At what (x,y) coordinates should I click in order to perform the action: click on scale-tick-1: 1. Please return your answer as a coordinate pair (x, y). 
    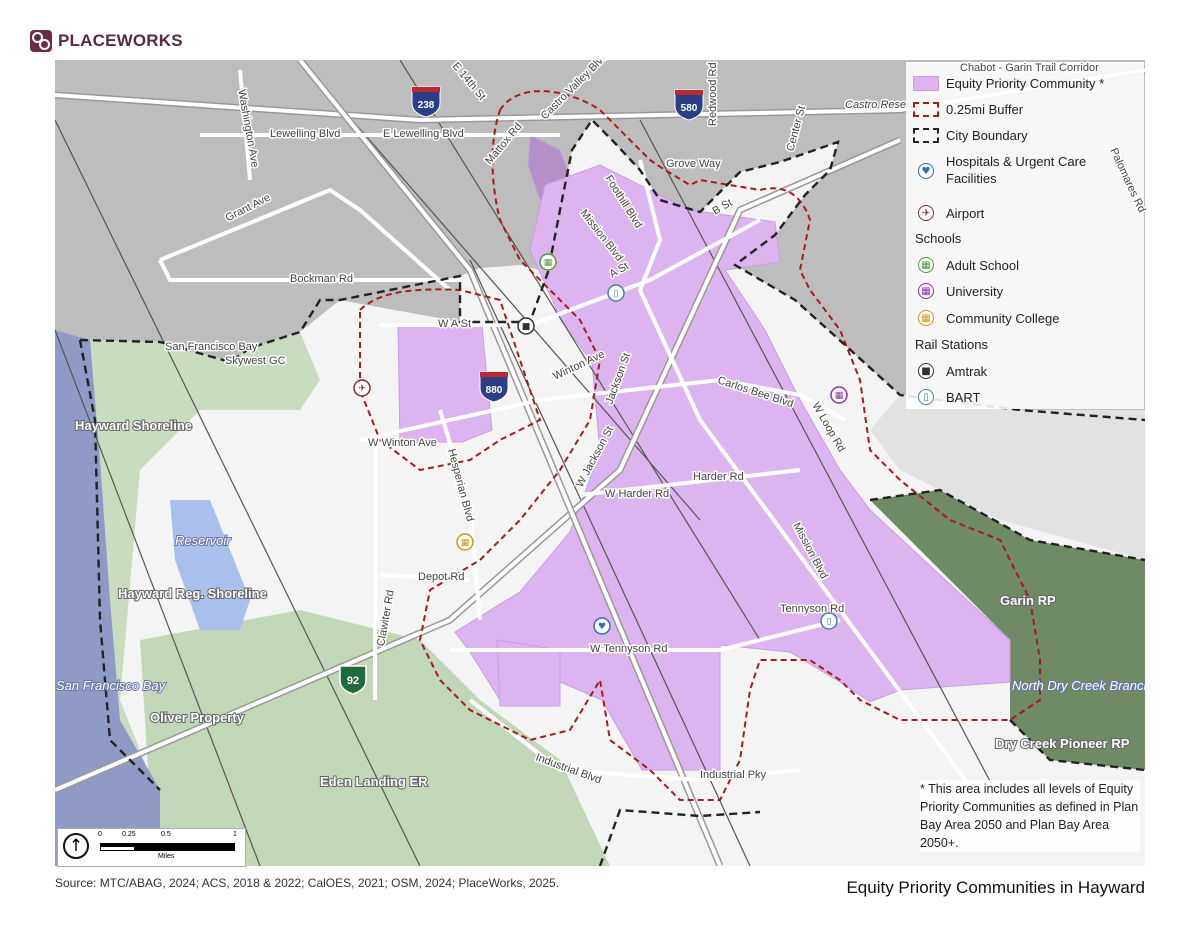
    Looking at the image, I should click on (235, 834).